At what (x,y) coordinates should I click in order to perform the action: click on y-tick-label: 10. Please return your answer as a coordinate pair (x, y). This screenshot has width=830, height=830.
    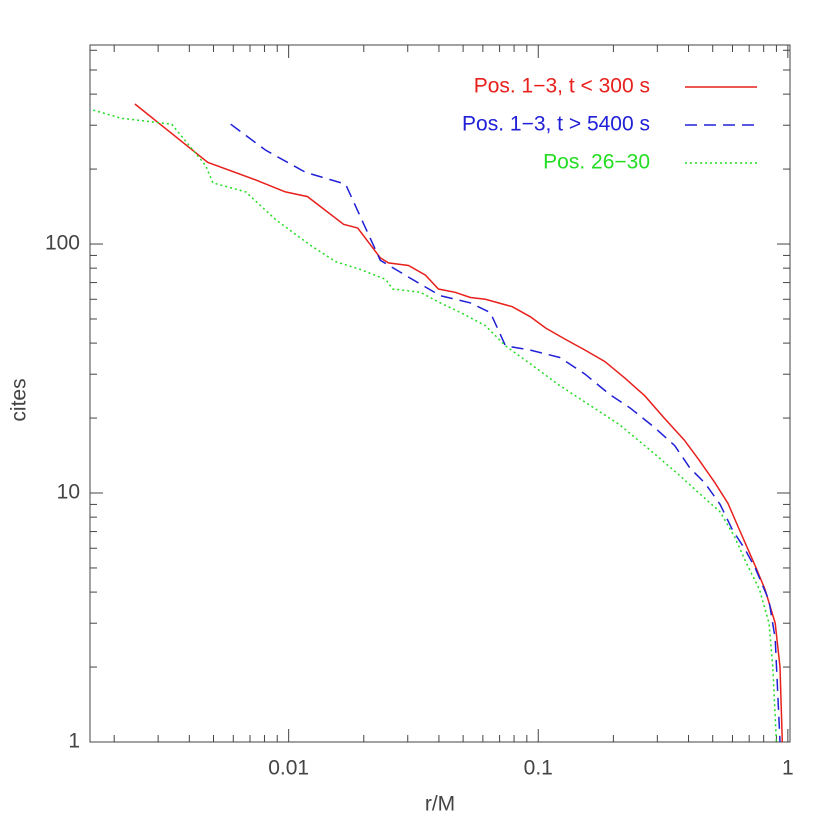
    Looking at the image, I should click on (68, 492).